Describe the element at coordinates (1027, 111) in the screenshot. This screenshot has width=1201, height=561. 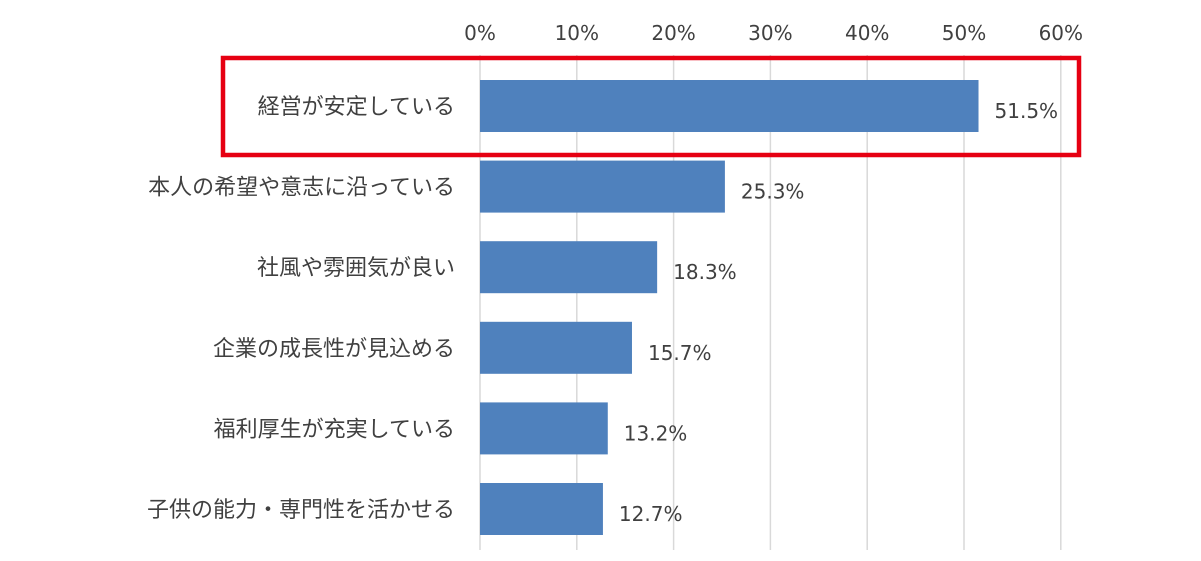
I see `data-label: 51.5%` at that location.